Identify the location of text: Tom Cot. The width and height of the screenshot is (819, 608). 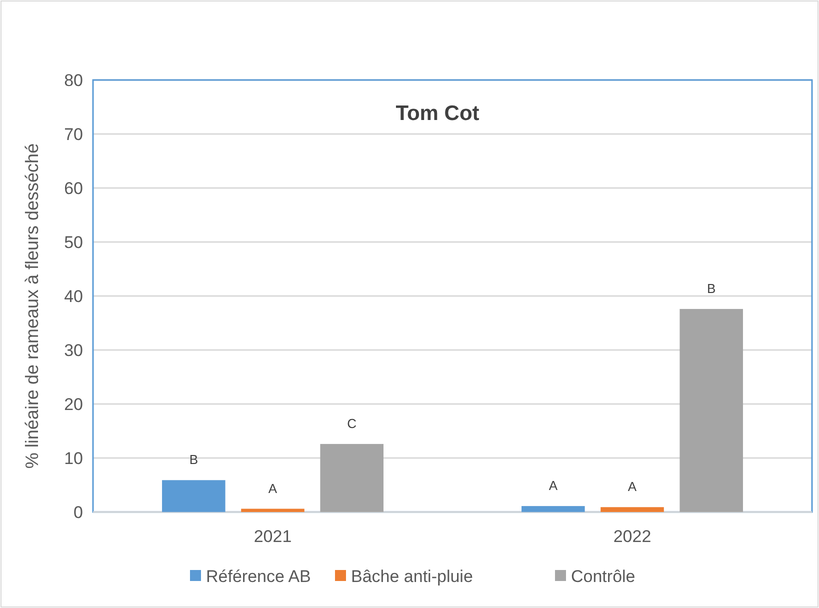
(438, 113).